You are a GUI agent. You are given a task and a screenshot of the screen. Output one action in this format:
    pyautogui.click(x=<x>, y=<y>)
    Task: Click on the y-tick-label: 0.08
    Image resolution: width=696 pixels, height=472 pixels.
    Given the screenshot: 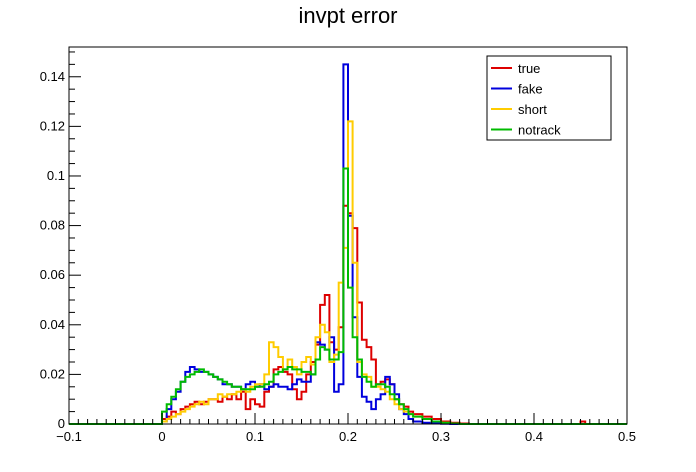 What is the action you would take?
    pyautogui.click(x=52, y=225)
    